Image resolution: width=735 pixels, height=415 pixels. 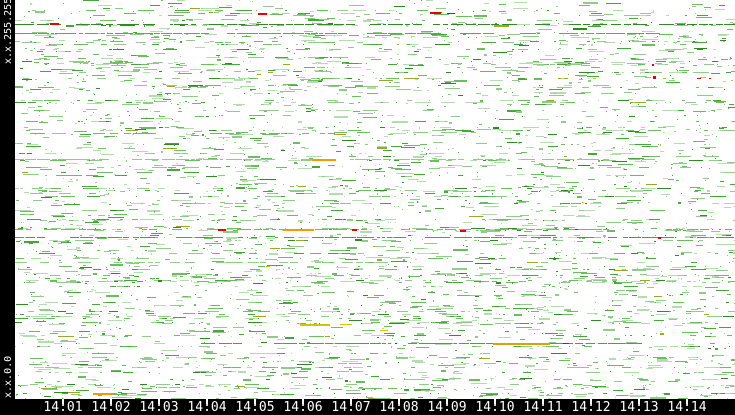 What do you see at coordinates (255, 407) in the screenshot?
I see `x-tick-label: 14:05` at bounding box center [255, 407].